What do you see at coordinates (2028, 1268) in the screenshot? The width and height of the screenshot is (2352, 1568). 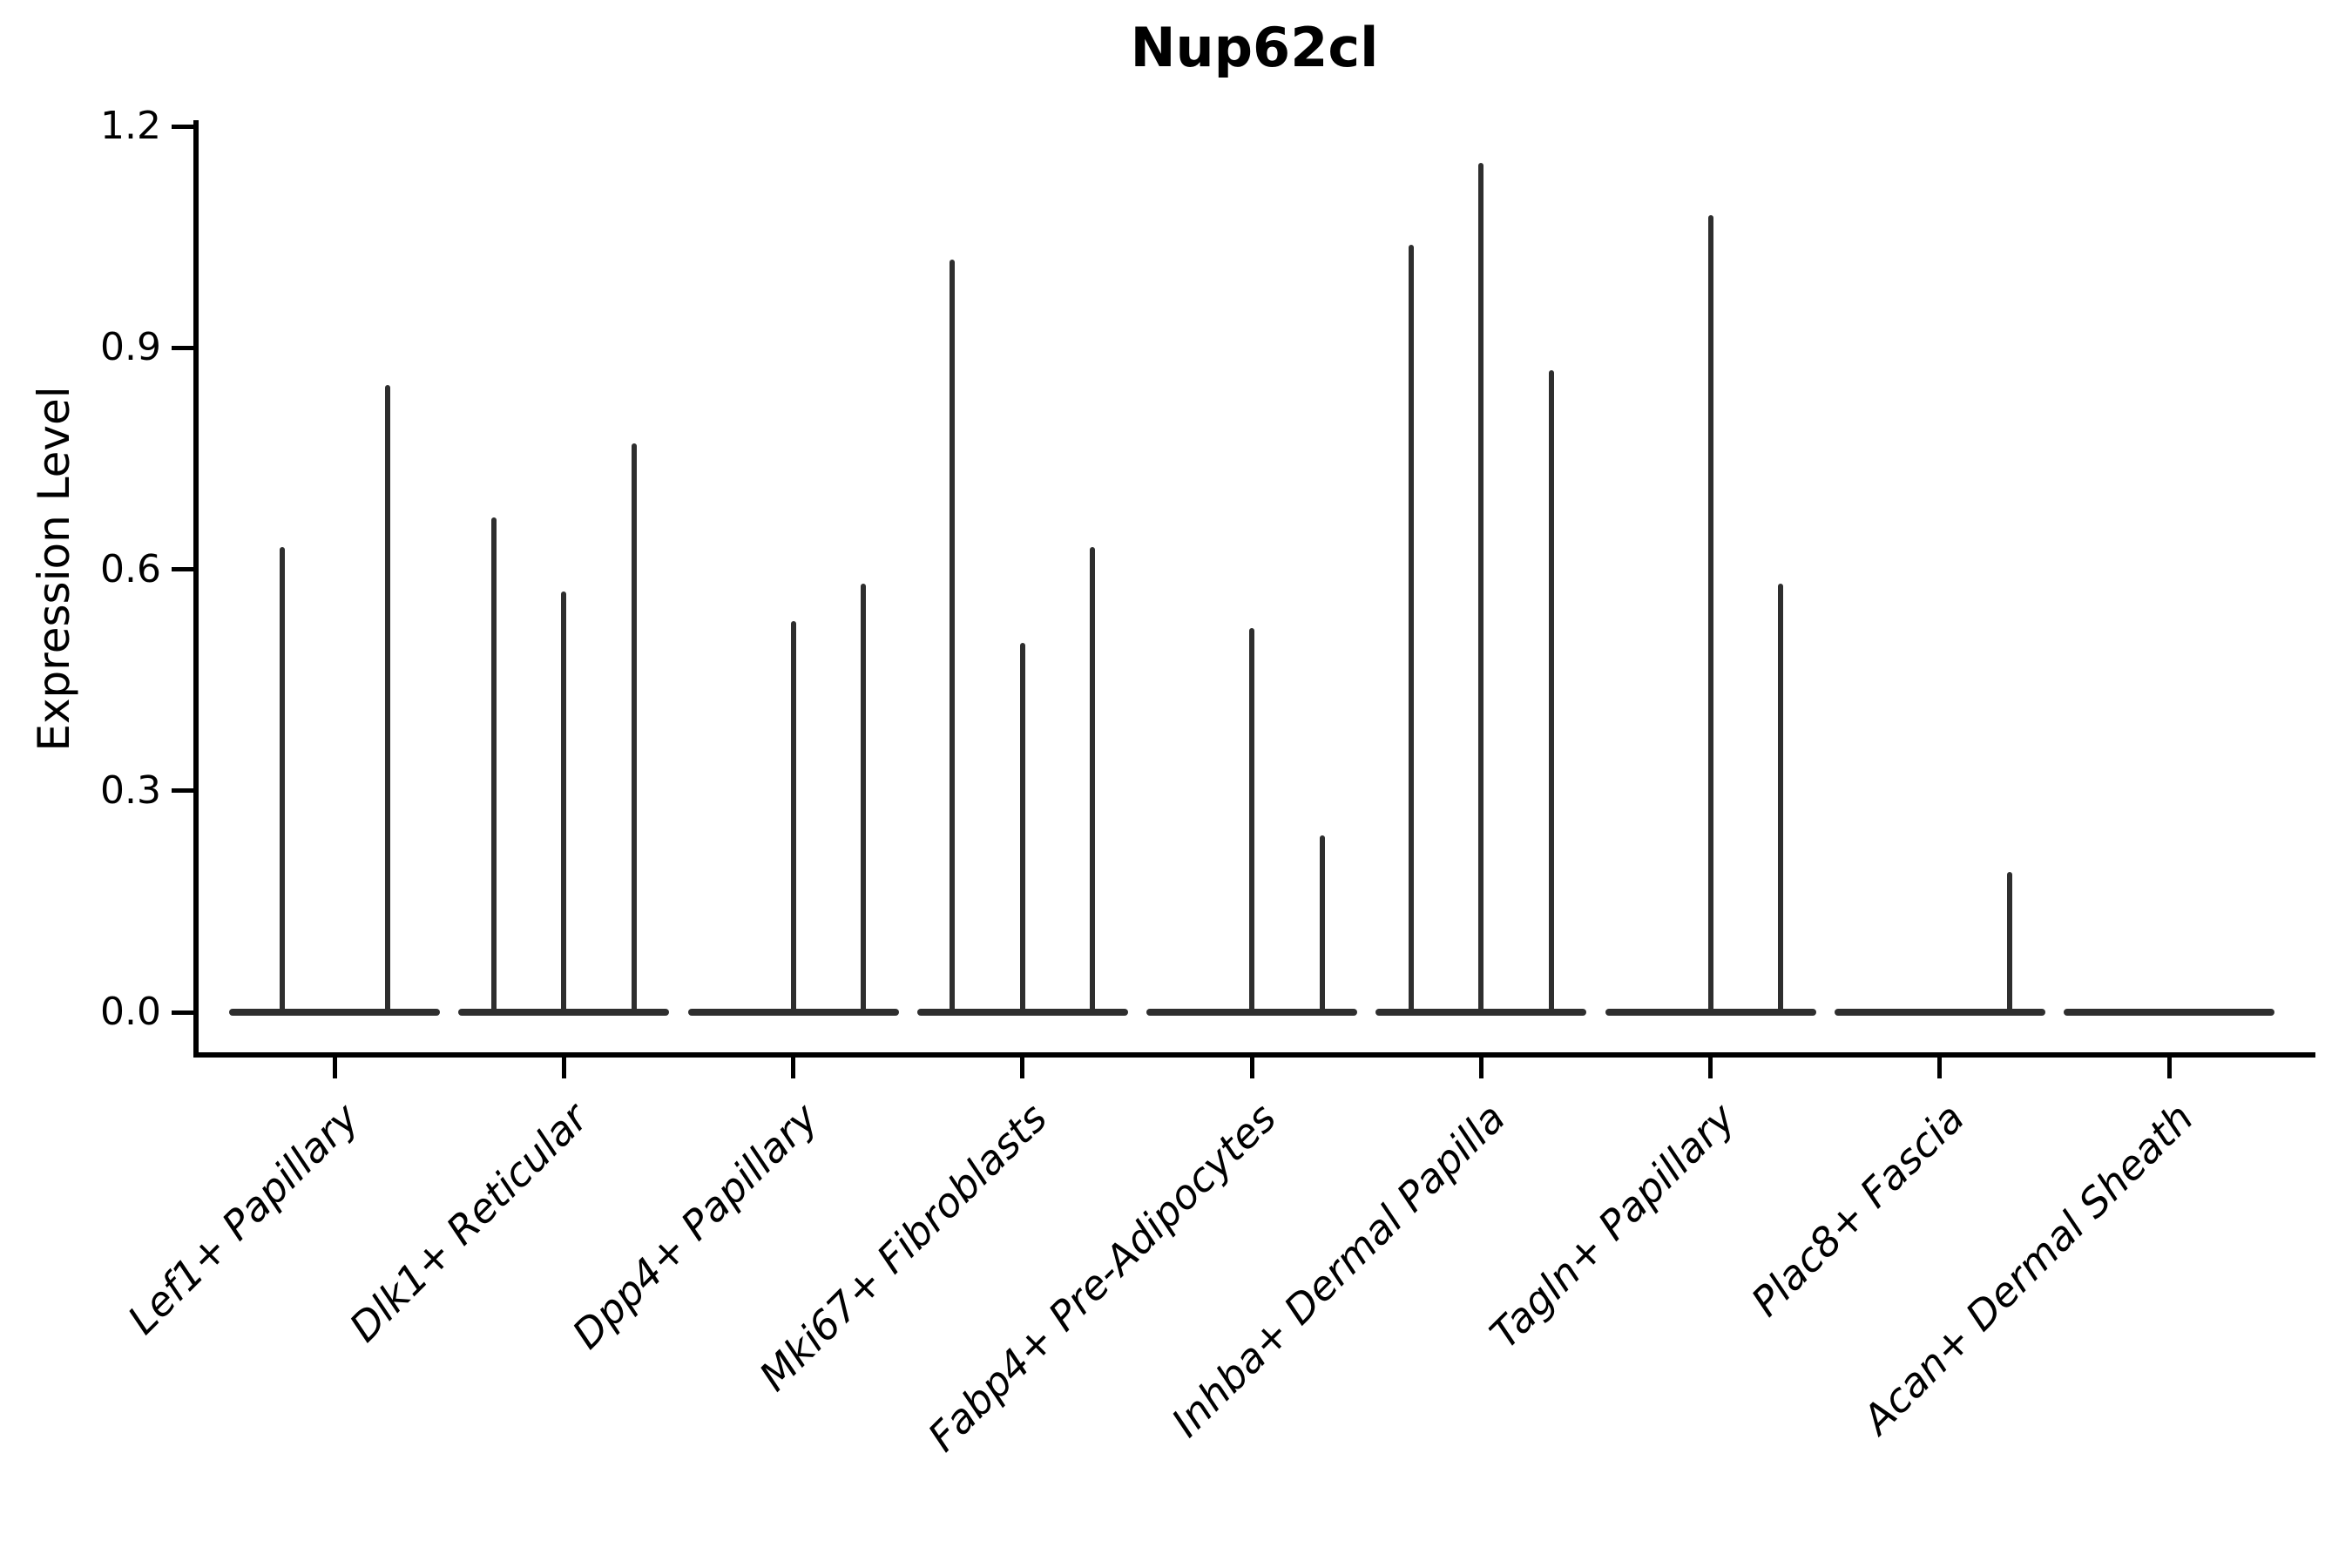 I see `x-tick-label: Acan+ Dermal Sheath` at bounding box center [2028, 1268].